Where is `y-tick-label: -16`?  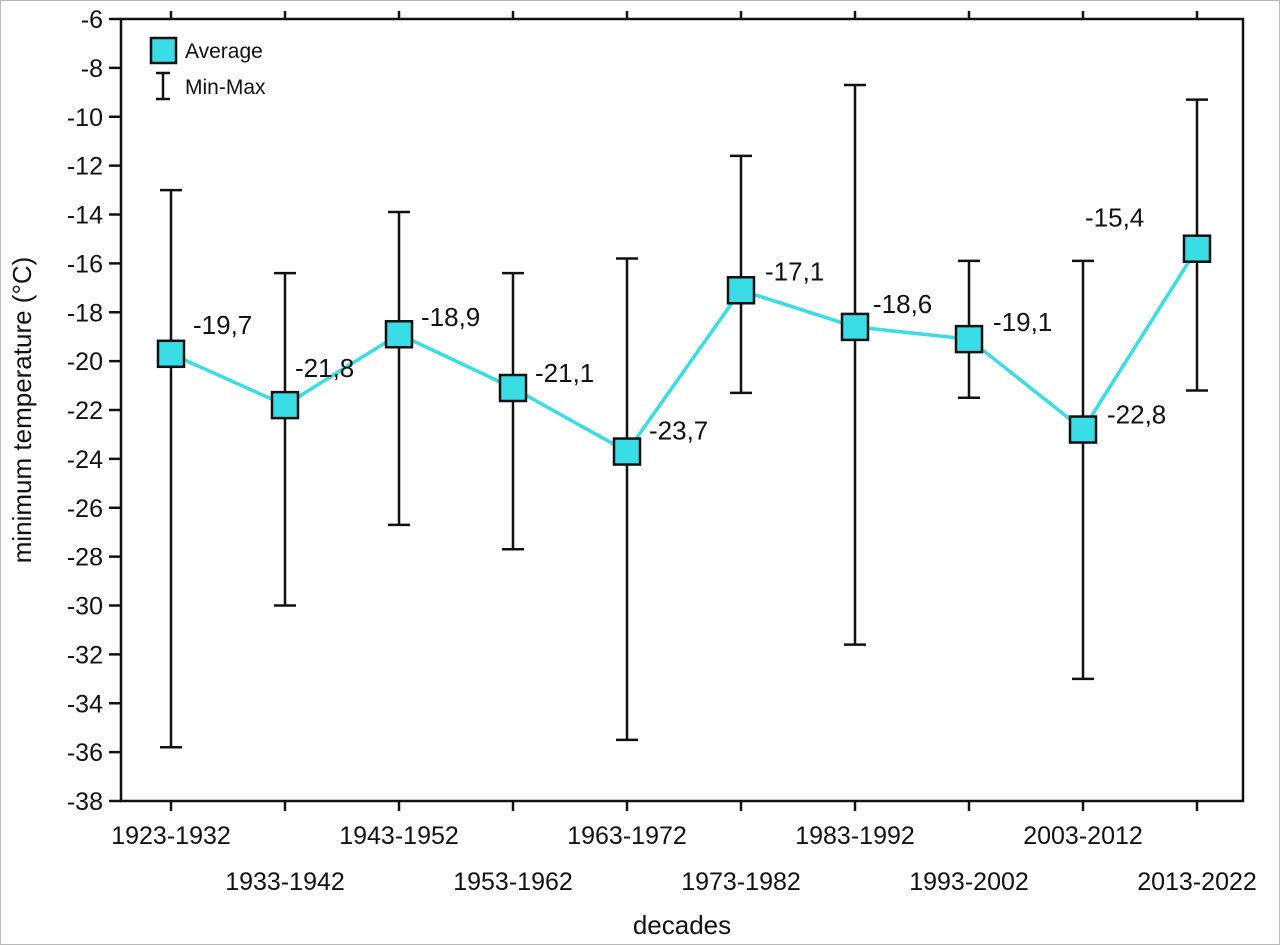 y-tick-label: -16 is located at coordinates (85, 264).